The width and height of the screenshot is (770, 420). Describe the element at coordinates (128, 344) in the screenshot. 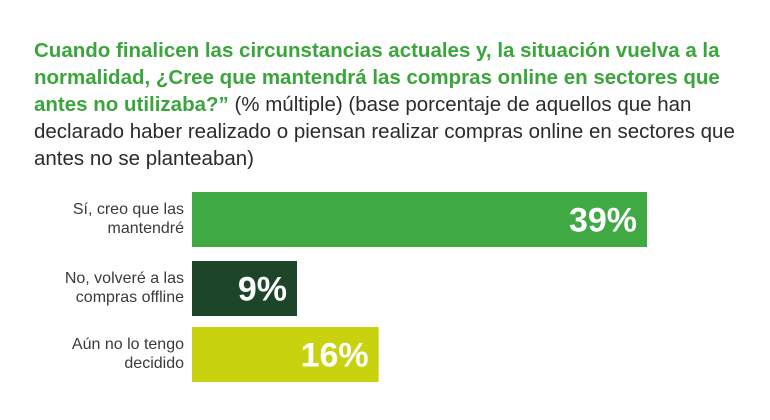

I see `category-label: Aún no lo tengo` at that location.